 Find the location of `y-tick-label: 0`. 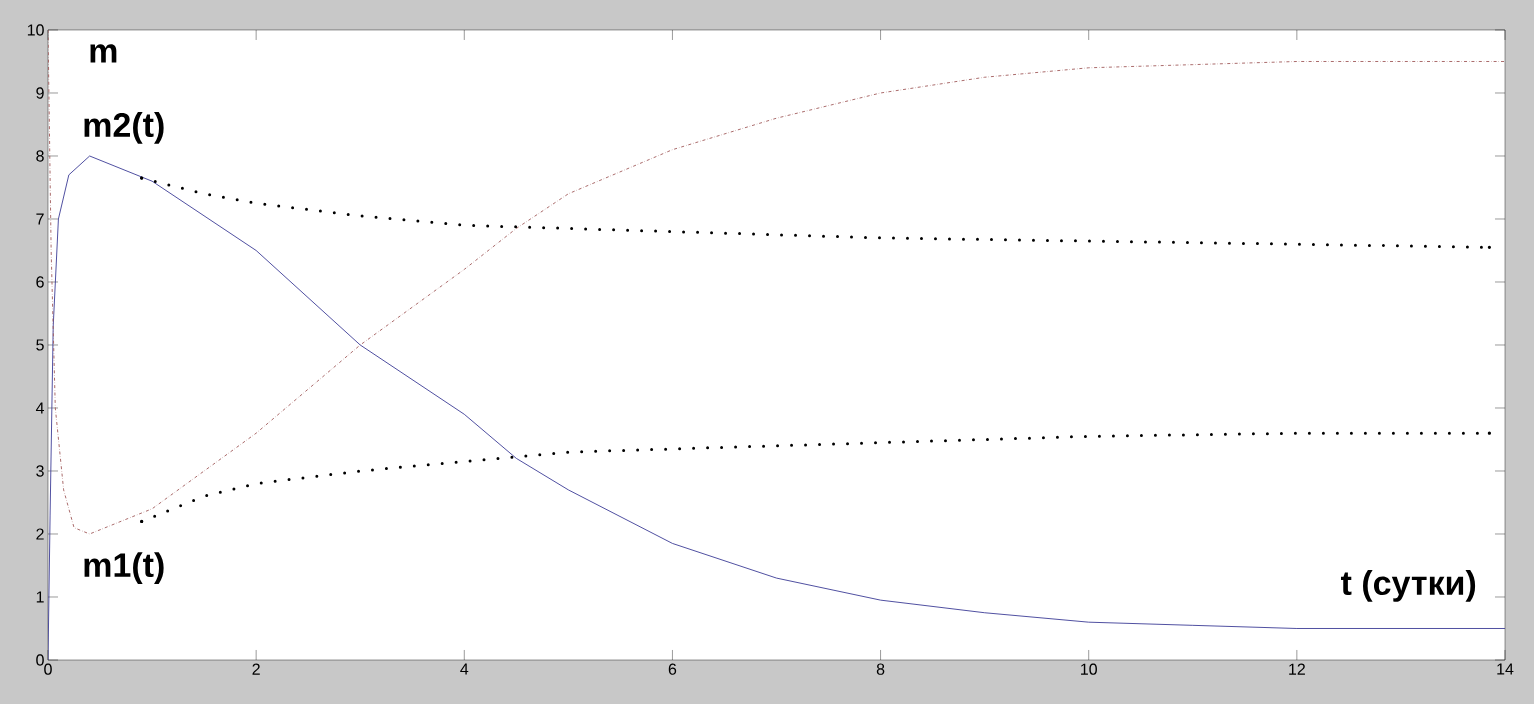

y-tick-label: 0 is located at coordinates (40, 660).